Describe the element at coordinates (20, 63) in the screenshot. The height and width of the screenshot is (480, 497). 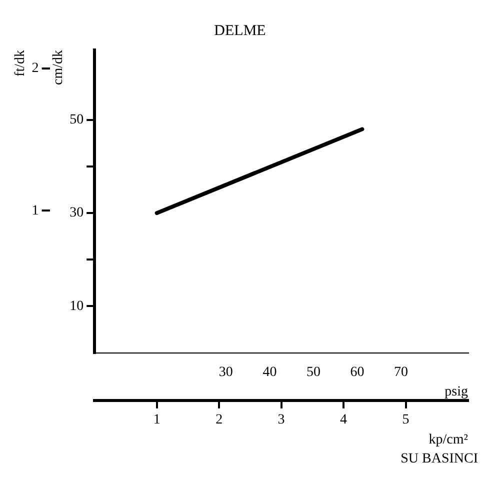
I see `y2-axis-title: ft/dk` at that location.